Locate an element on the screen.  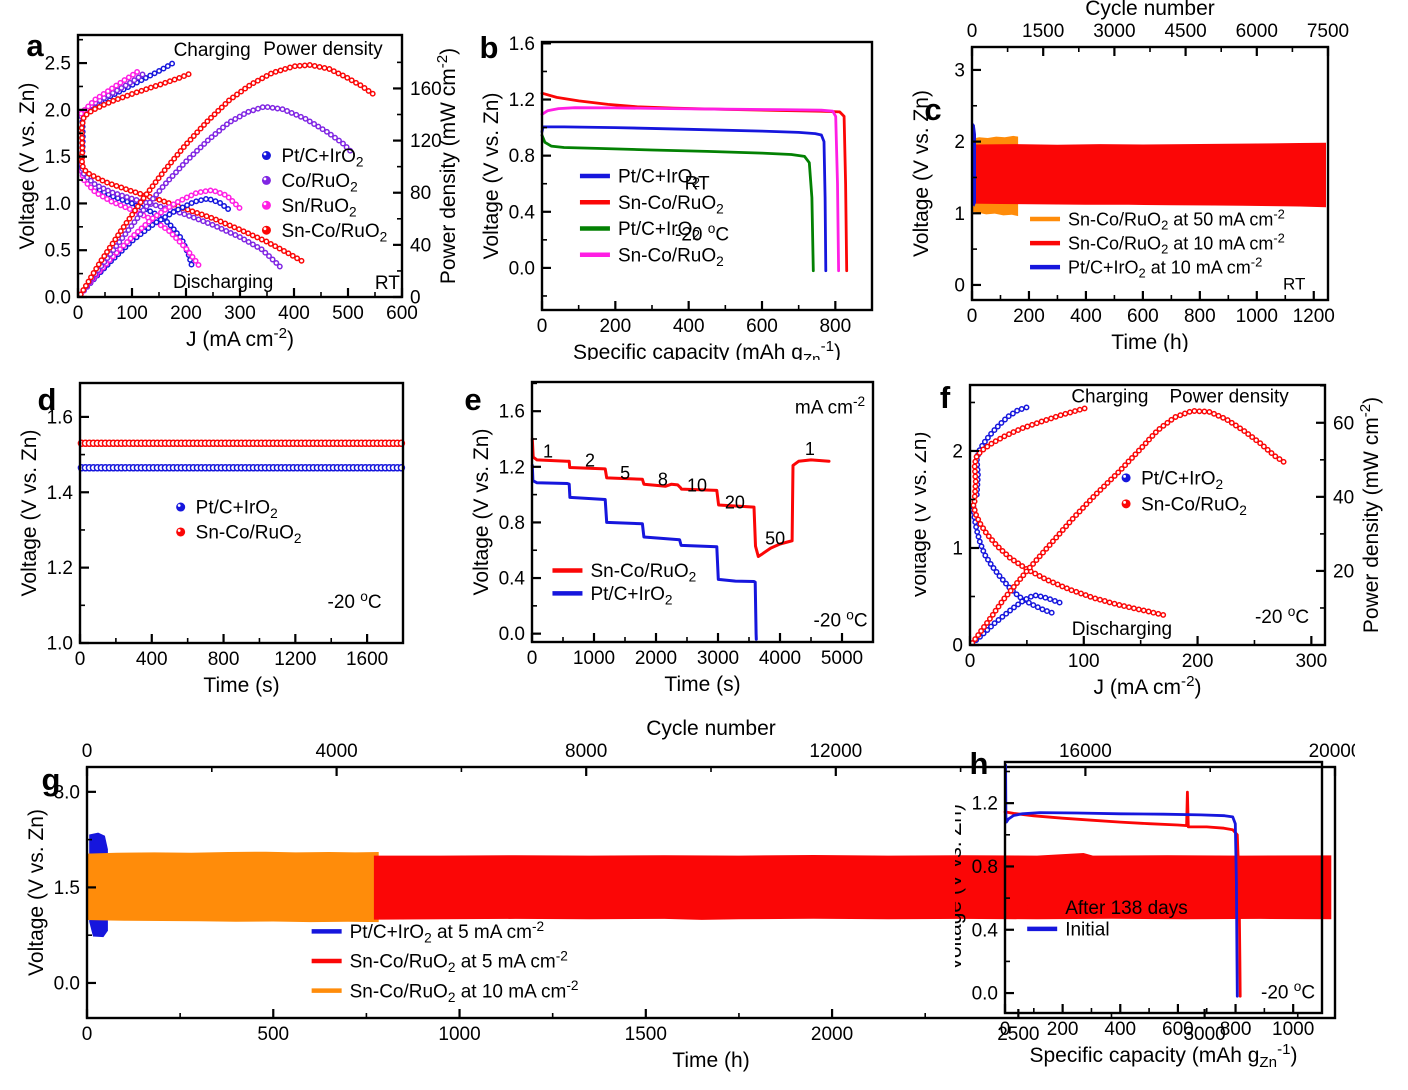
svg-text: 160 is located at coordinates (426, 89).